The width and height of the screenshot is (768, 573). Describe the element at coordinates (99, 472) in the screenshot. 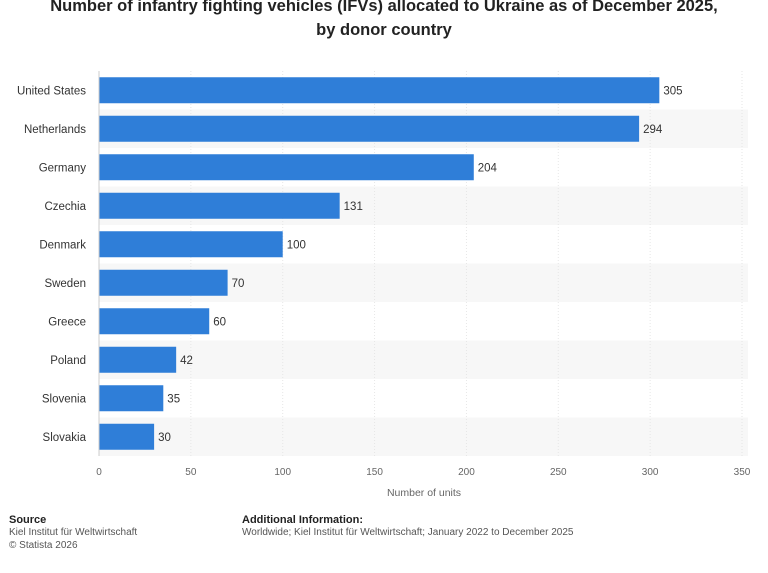

I see `x-tick-label: 0` at that location.